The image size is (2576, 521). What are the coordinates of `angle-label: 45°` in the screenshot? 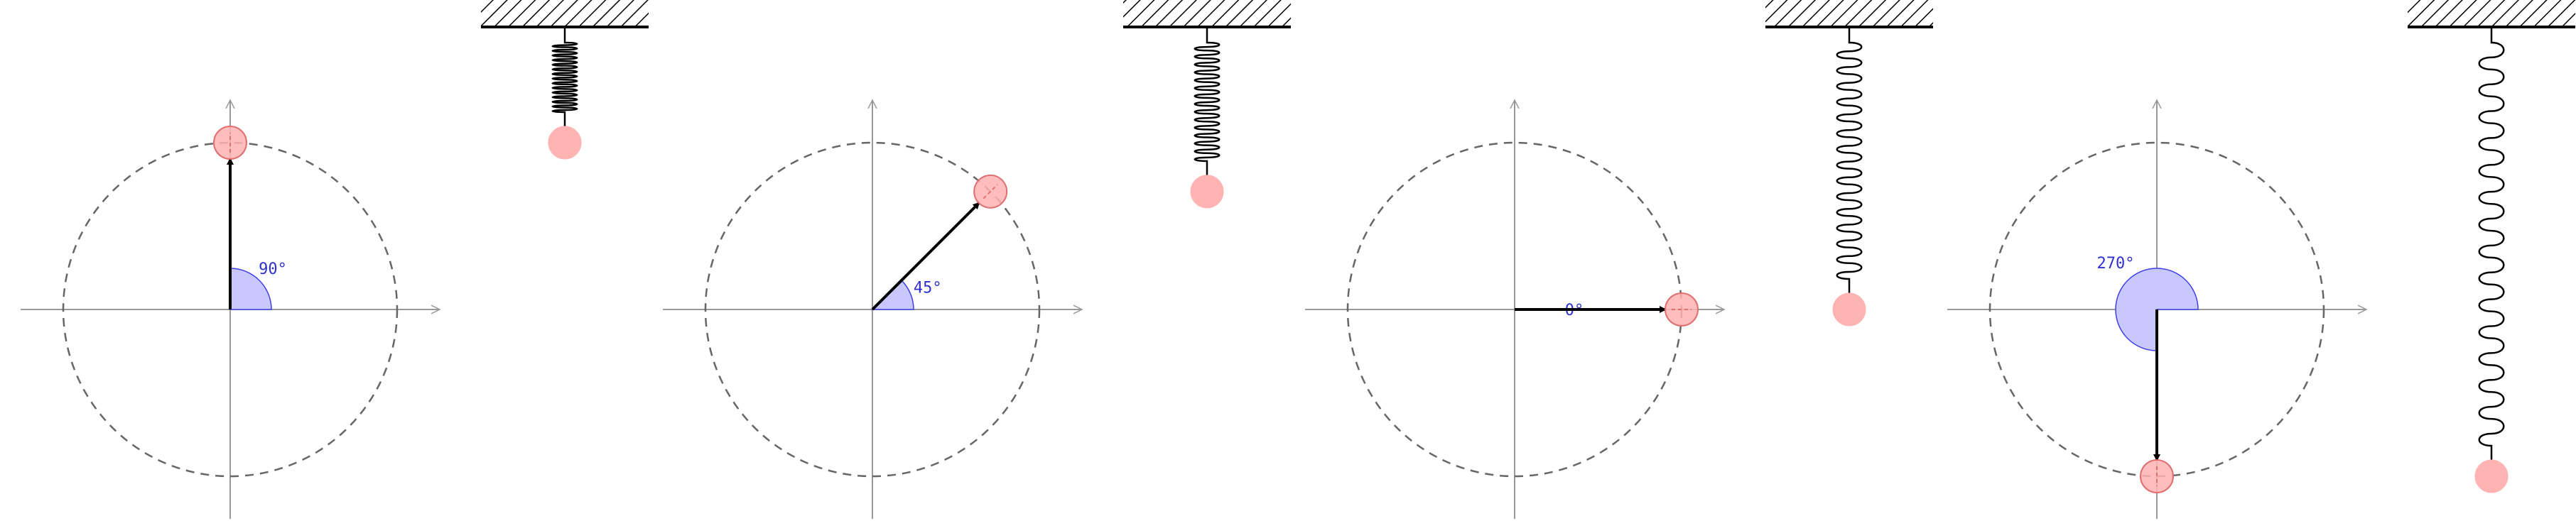 It's located at (928, 288).